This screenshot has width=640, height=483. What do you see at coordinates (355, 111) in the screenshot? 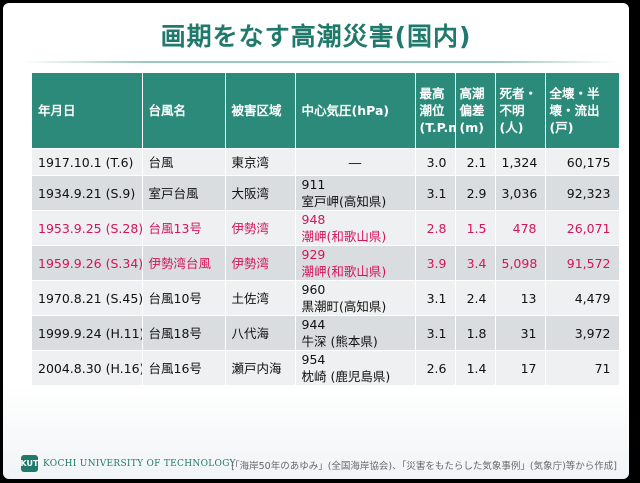
I see `header-pressure: 中心気圧(hPa)` at bounding box center [355, 111].